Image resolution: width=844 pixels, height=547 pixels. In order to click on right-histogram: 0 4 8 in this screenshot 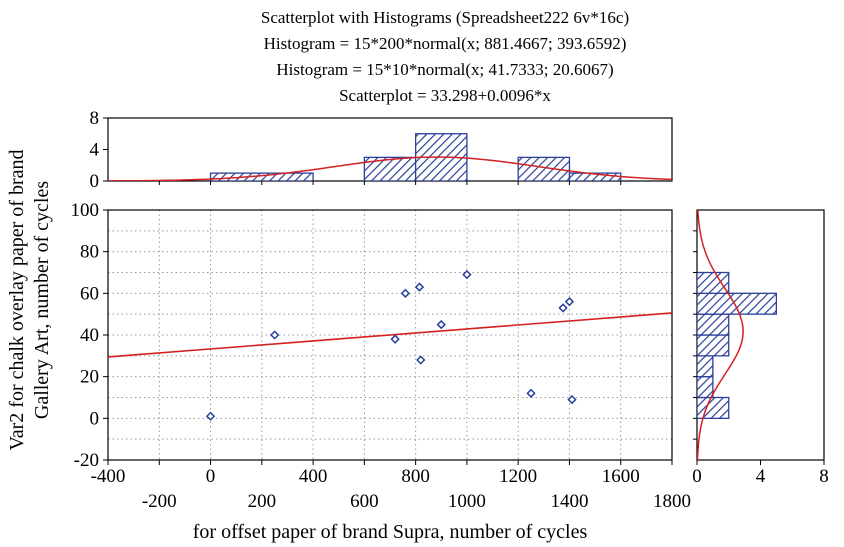, I will do `click(760, 348)`.